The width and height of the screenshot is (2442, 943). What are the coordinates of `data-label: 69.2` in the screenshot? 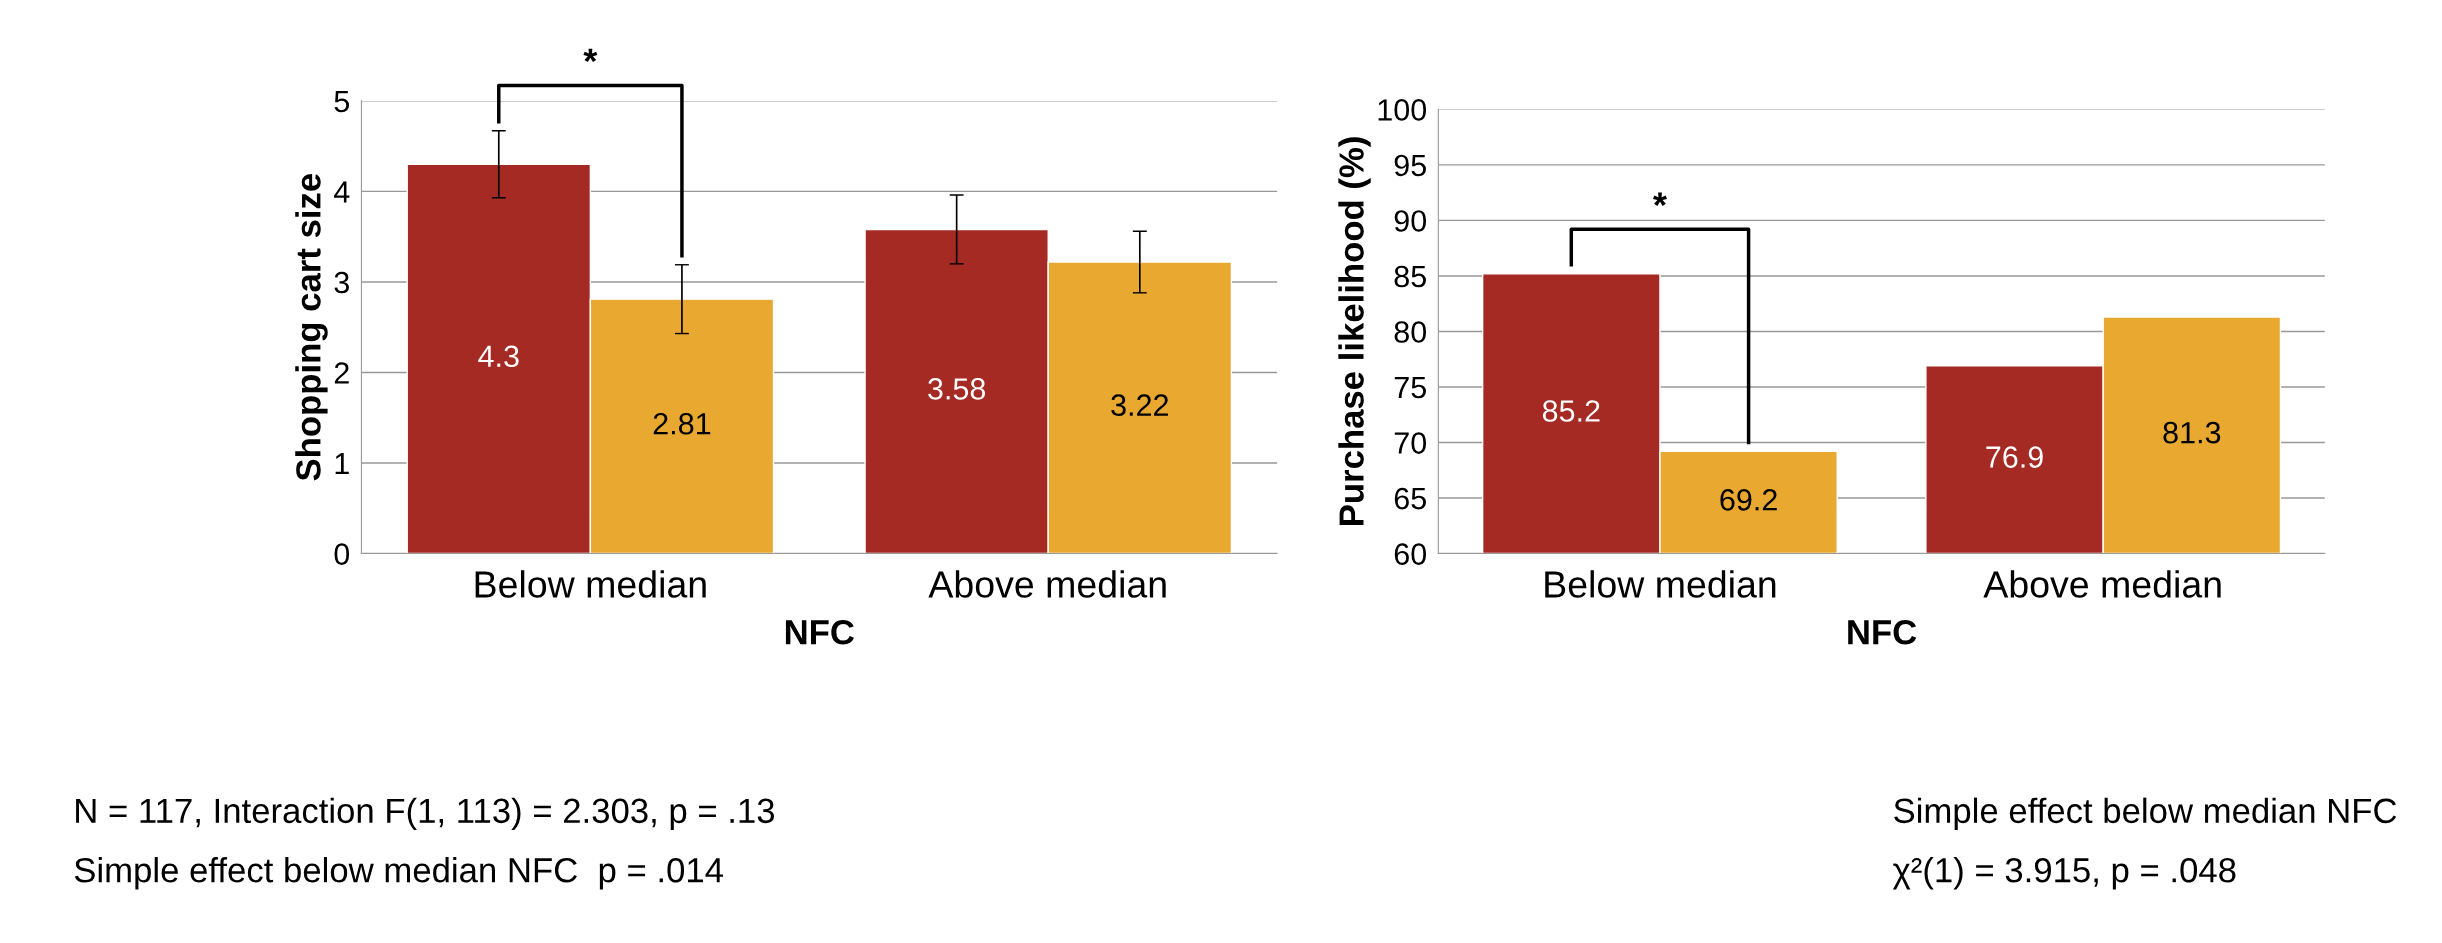 It's located at (1748, 500).